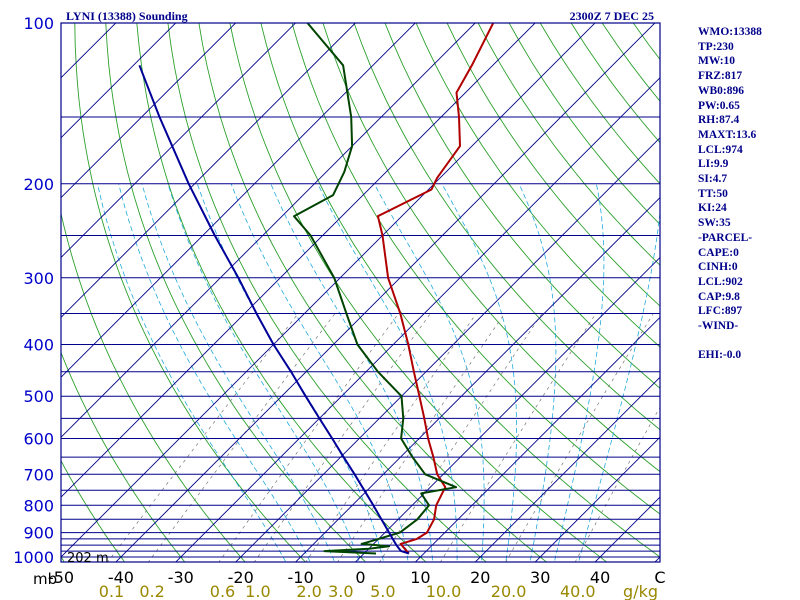 The height and width of the screenshot is (600, 800). What do you see at coordinates (720, 149) in the screenshot?
I see `index-item: LCL:974` at bounding box center [720, 149].